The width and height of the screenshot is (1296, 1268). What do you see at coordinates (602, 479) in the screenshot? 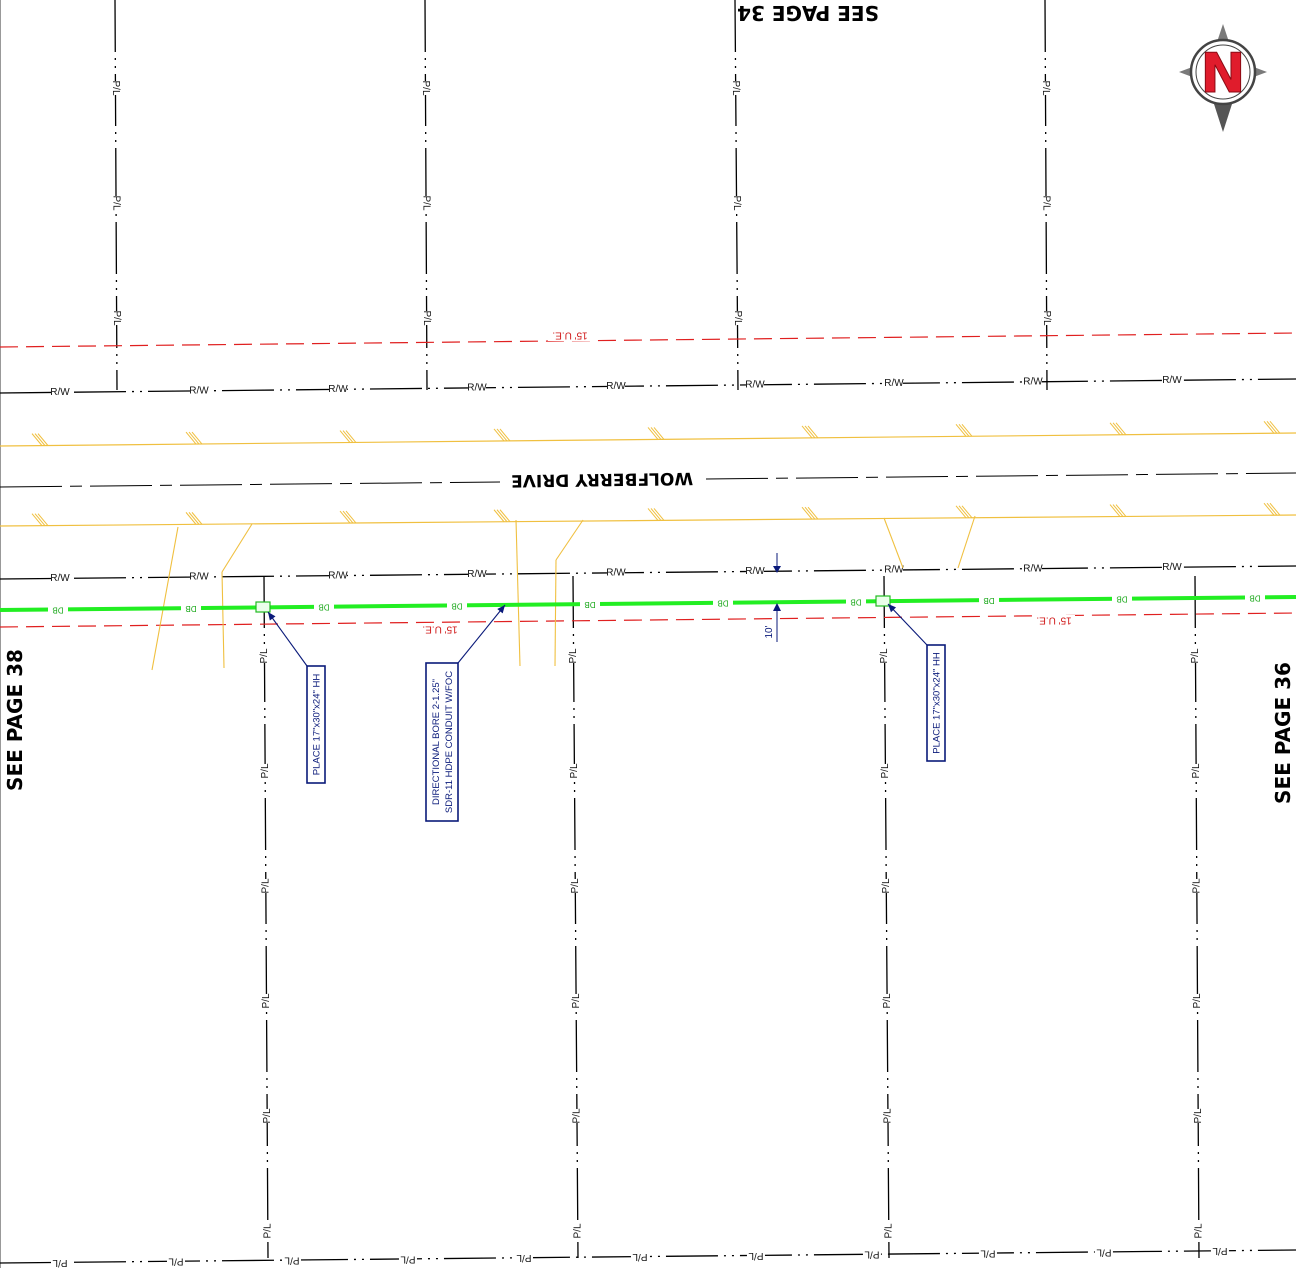
I see `street-name-label: WOLFBERRY DRIVE` at bounding box center [602, 479].